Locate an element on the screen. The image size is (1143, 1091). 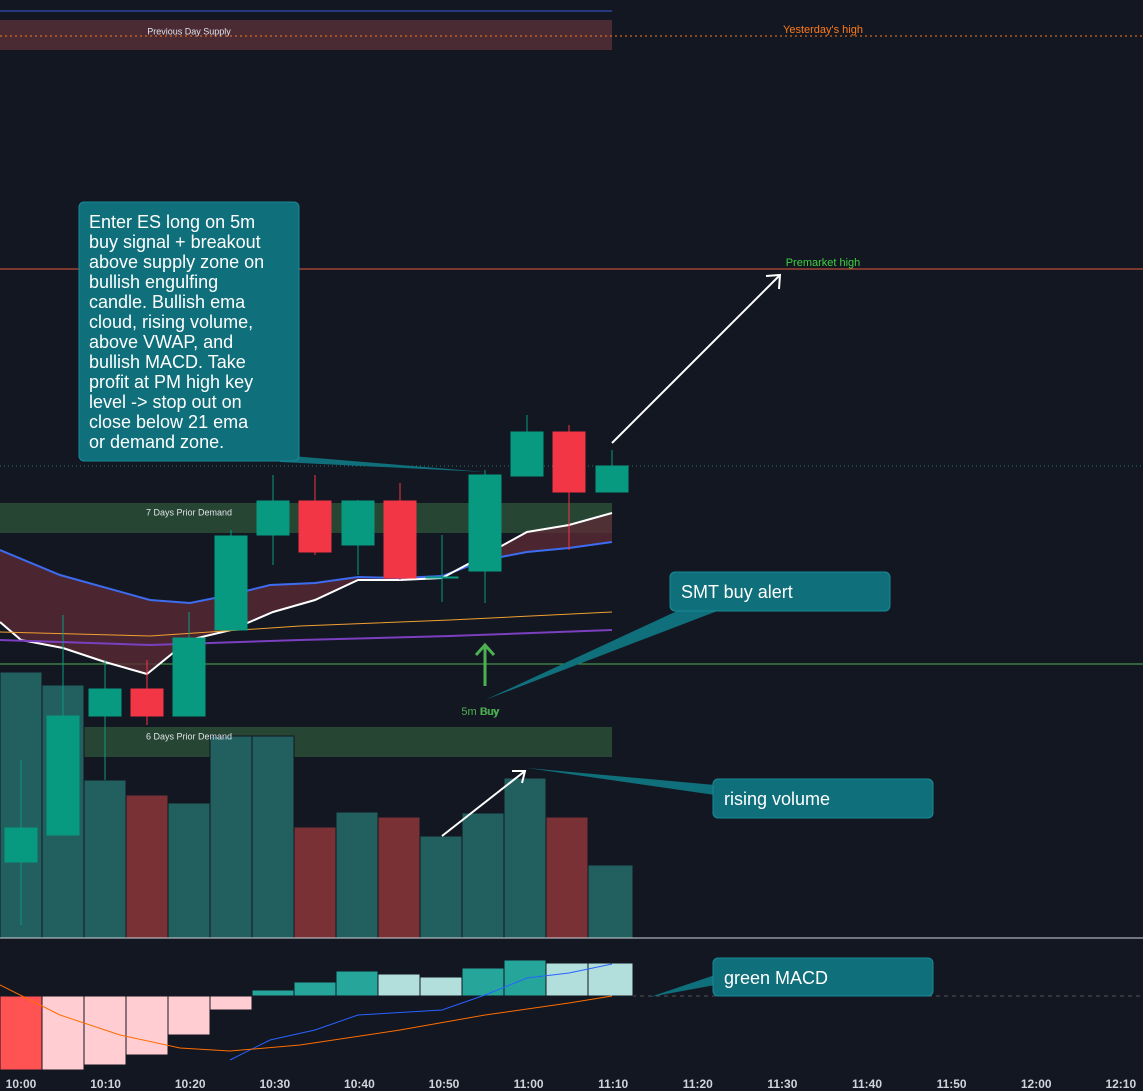
time-label: 11:40 is located at coordinates (867, 1084).